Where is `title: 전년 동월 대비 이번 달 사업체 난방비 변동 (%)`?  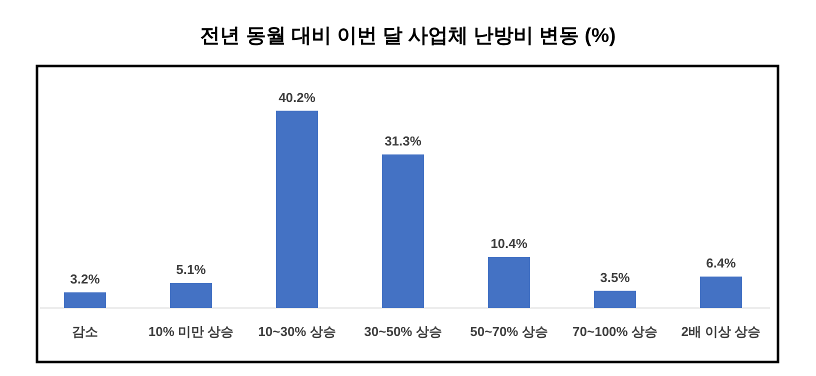 title: 전년 동월 대비 이번 달 사업체 난방비 변동 (%) is located at coordinates (408, 36).